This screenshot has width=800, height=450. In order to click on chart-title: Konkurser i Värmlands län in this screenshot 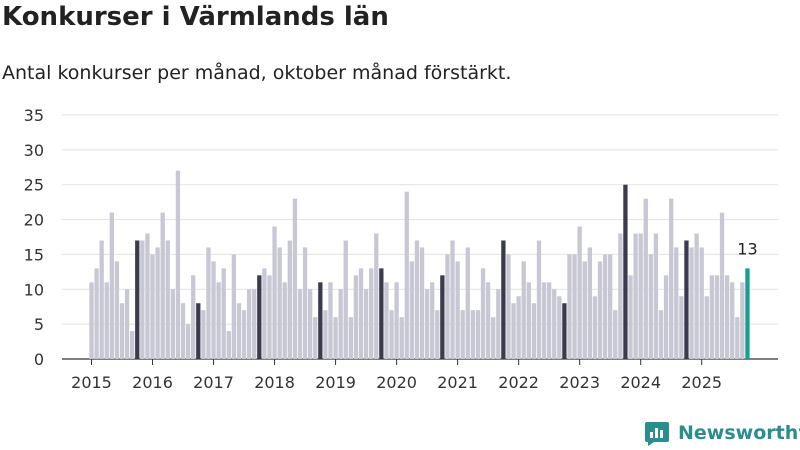, I will do `click(195, 17)`.